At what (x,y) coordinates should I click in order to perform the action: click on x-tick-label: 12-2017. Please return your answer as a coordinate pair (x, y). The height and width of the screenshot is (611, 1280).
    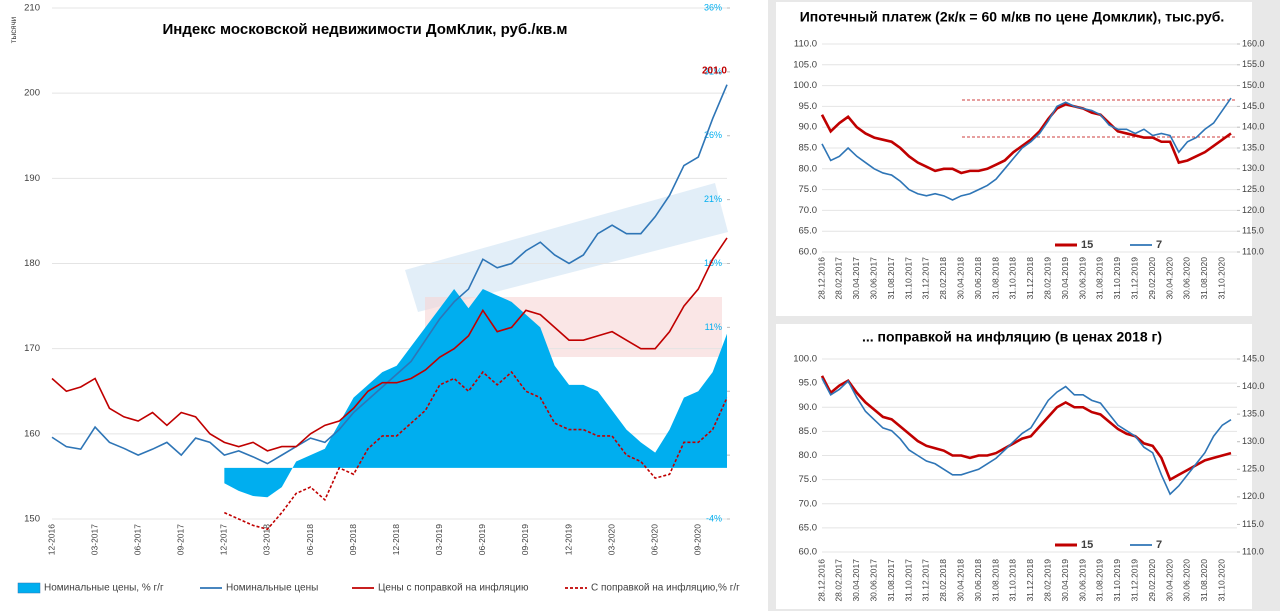
    Looking at the image, I should click on (224, 539).